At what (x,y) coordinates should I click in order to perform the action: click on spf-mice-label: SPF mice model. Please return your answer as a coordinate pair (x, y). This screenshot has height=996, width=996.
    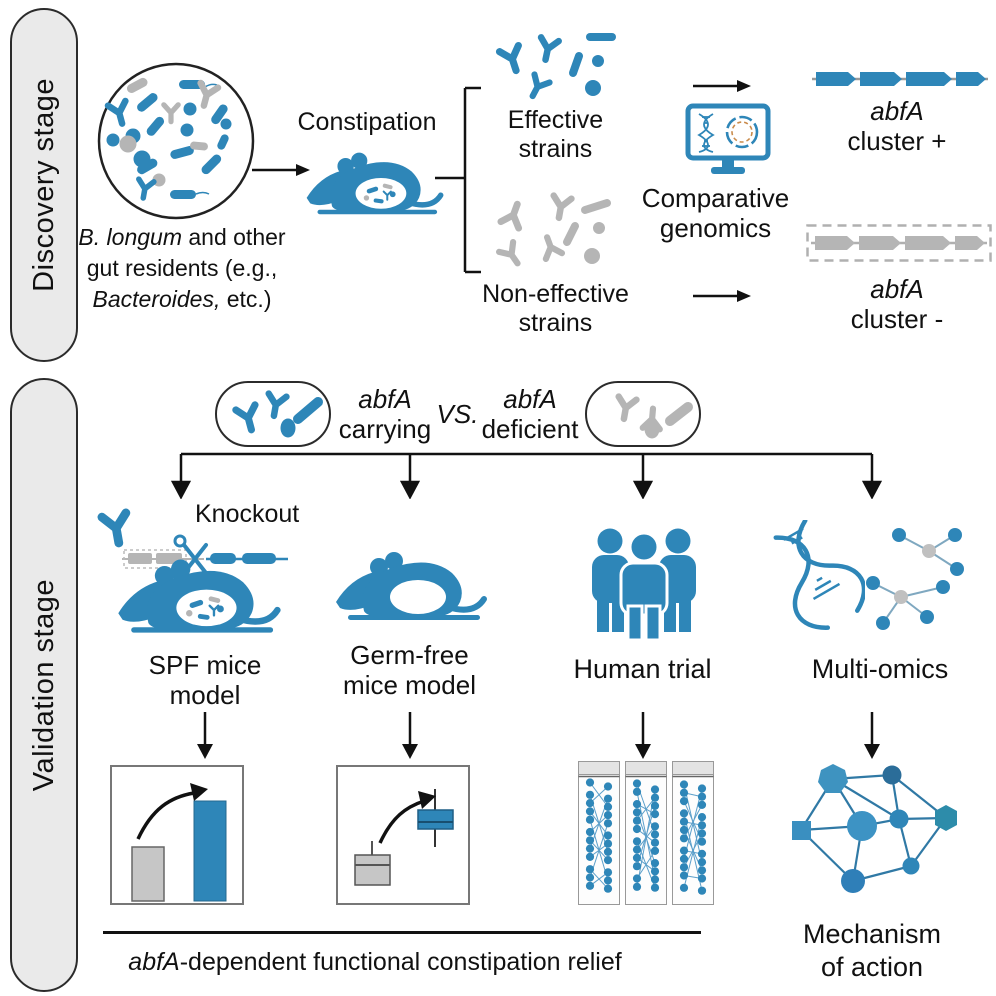
    Looking at the image, I should click on (205, 680).